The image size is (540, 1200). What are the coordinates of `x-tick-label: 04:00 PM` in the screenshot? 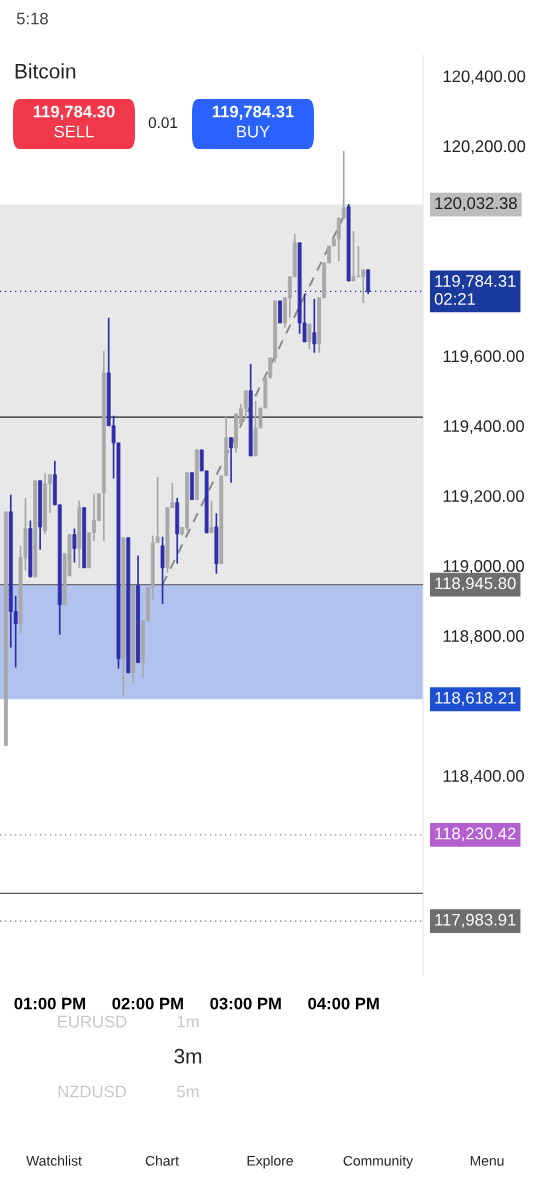 It's located at (343, 1003).